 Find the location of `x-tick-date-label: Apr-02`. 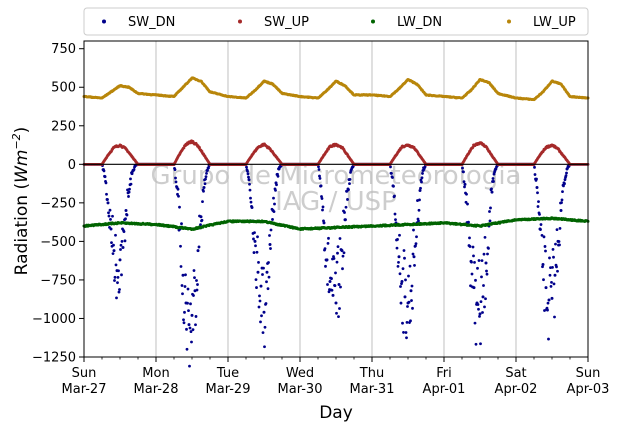

x-tick-date-label: Apr-02 is located at coordinates (516, 389).